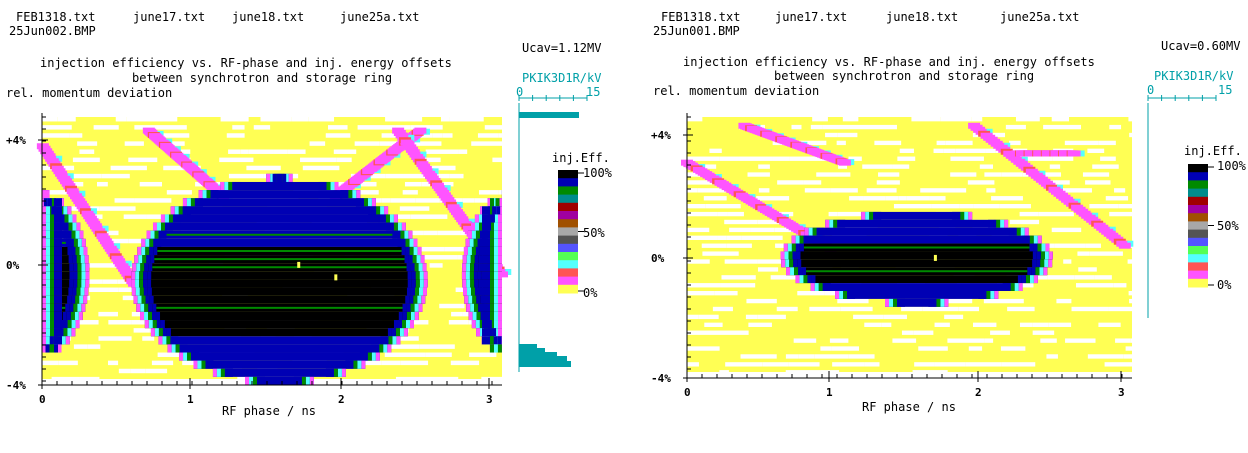 This screenshot has height=453, width=1248. Describe the element at coordinates (597, 173) in the screenshot. I see `legend-label-100: 100%` at that location.